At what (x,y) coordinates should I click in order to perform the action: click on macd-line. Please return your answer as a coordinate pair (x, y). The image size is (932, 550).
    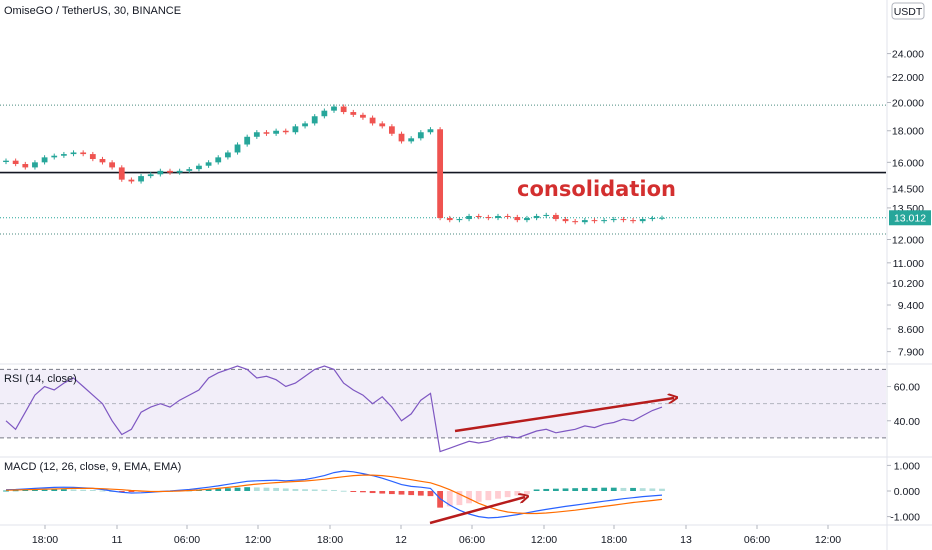
    Looking at the image, I should click on (334, 494).